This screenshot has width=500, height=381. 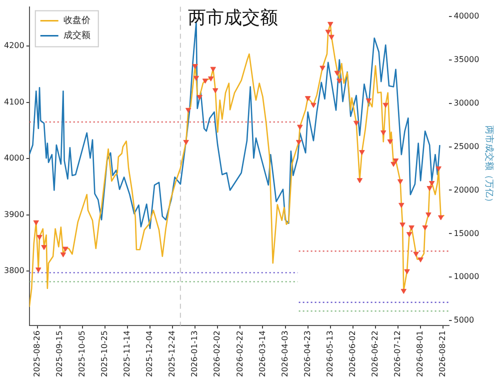 I want to click on chart-title: 两市成交额, so click(x=233, y=17).